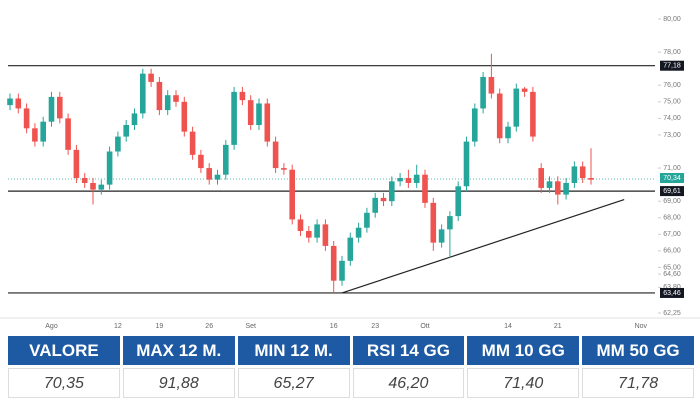 This screenshot has width=700, height=400. I want to click on y-tick-label: 73,00, so click(672, 135).